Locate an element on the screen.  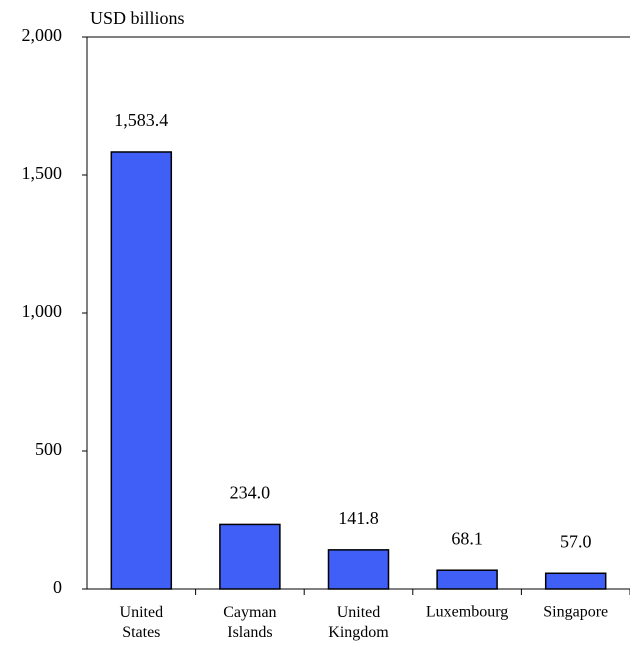
x-tick-label: Luxembourg is located at coordinates (467, 612).